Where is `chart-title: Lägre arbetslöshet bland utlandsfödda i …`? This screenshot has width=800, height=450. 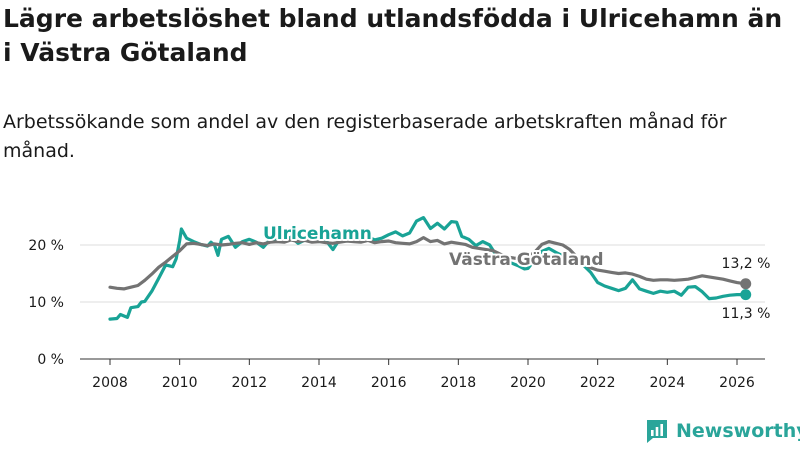
chart-title: Lägre arbetslöshet bland utlandsfödda i … is located at coordinates (393, 35).